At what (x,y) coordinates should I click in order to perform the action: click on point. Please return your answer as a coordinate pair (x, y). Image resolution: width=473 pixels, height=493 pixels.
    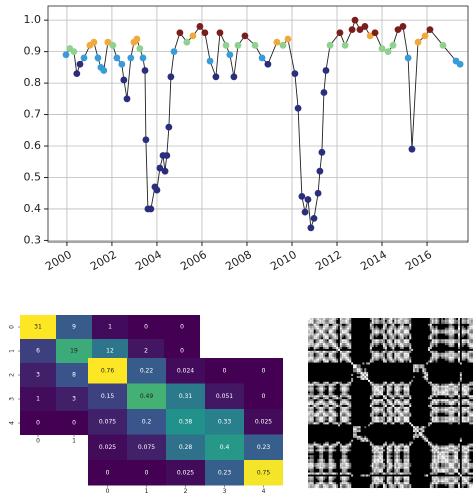
    Looking at the image, I should click on (311, 228).